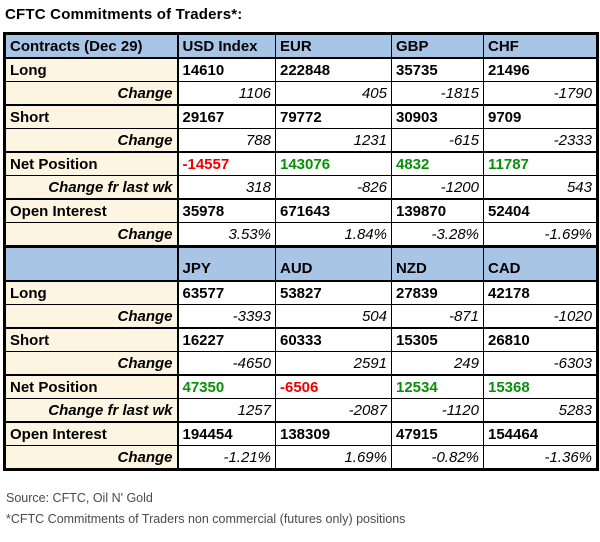 The height and width of the screenshot is (542, 600). What do you see at coordinates (437, 263) in the screenshot?
I see `header-cell: NZD` at bounding box center [437, 263].